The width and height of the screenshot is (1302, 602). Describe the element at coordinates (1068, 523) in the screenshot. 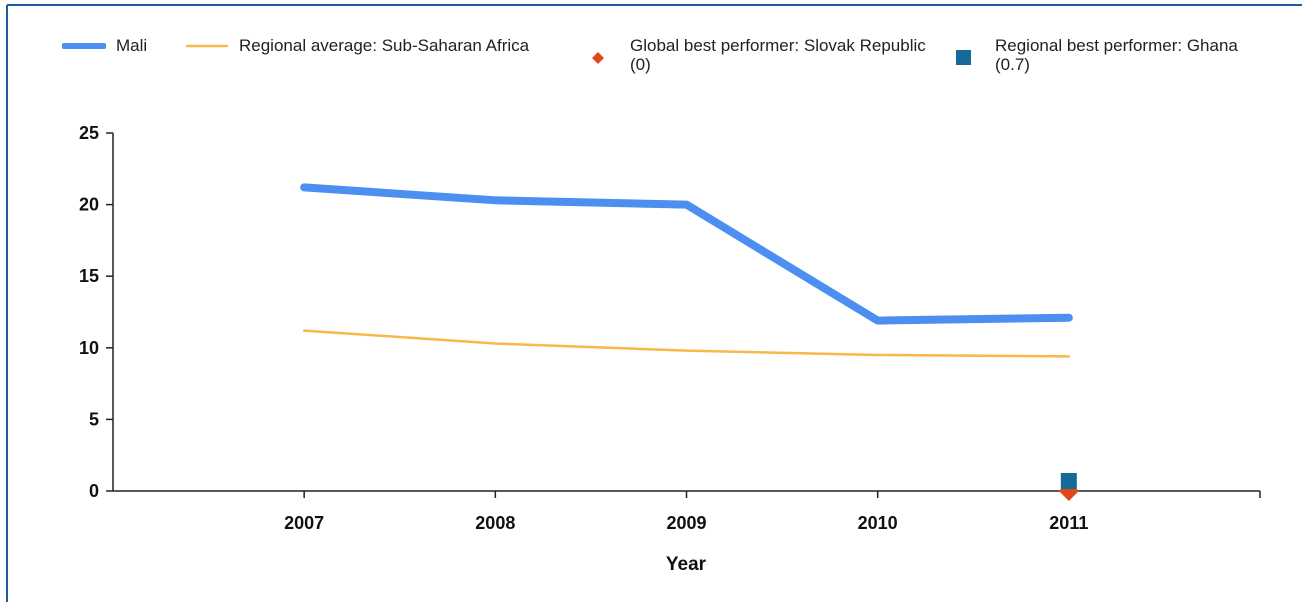

I see `x-tick-label: 2011` at that location.